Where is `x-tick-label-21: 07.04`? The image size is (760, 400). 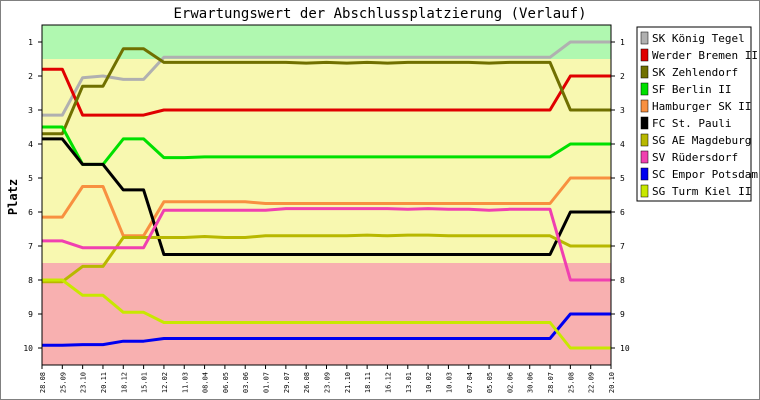
x-tick-label-21: 07.04 is located at coordinates (470, 382).